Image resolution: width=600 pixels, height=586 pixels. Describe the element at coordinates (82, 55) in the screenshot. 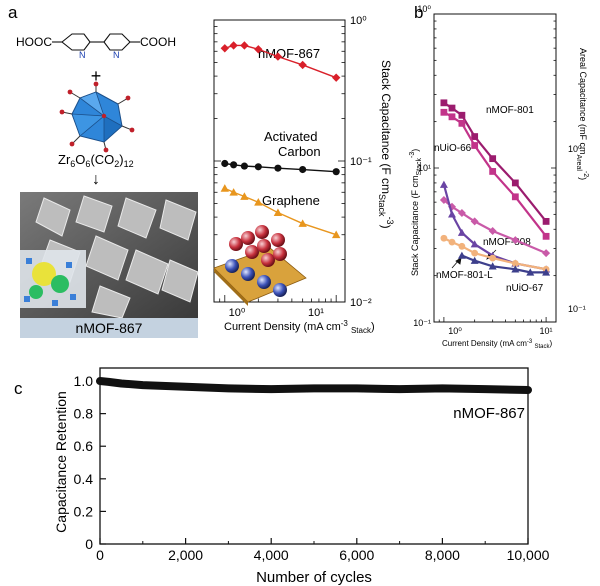

I see `ring-nitrogen-left: N` at that location.